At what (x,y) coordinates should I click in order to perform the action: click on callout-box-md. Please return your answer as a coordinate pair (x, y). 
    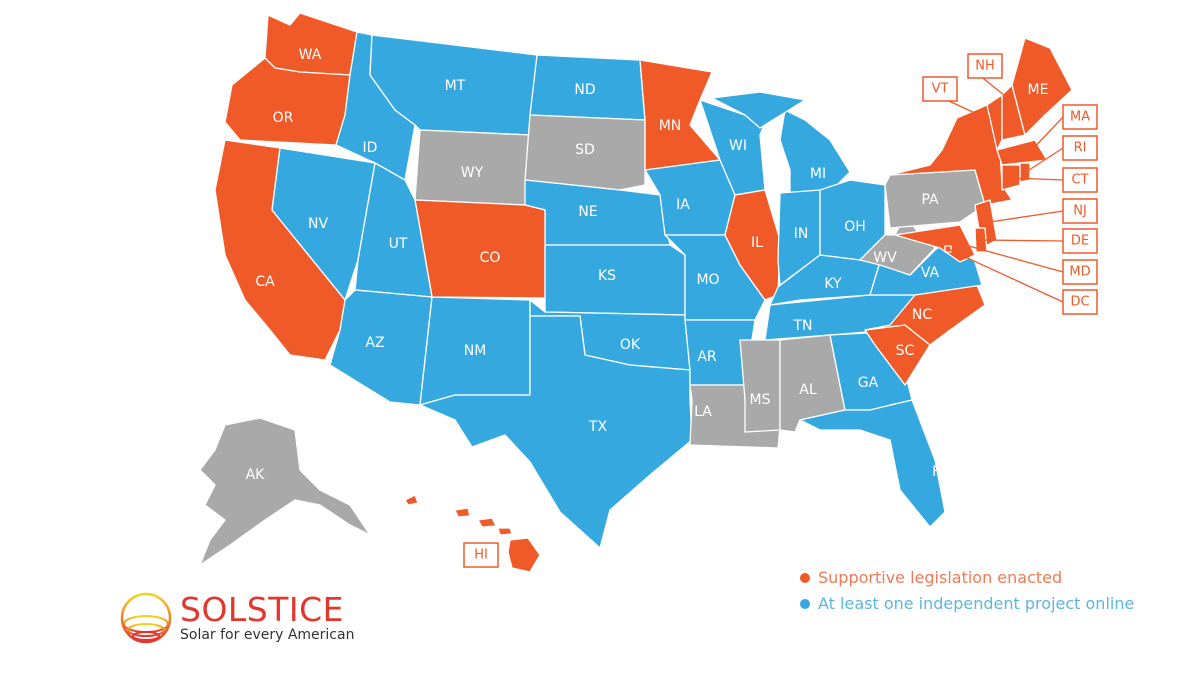
    Looking at the image, I should click on (1080, 272).